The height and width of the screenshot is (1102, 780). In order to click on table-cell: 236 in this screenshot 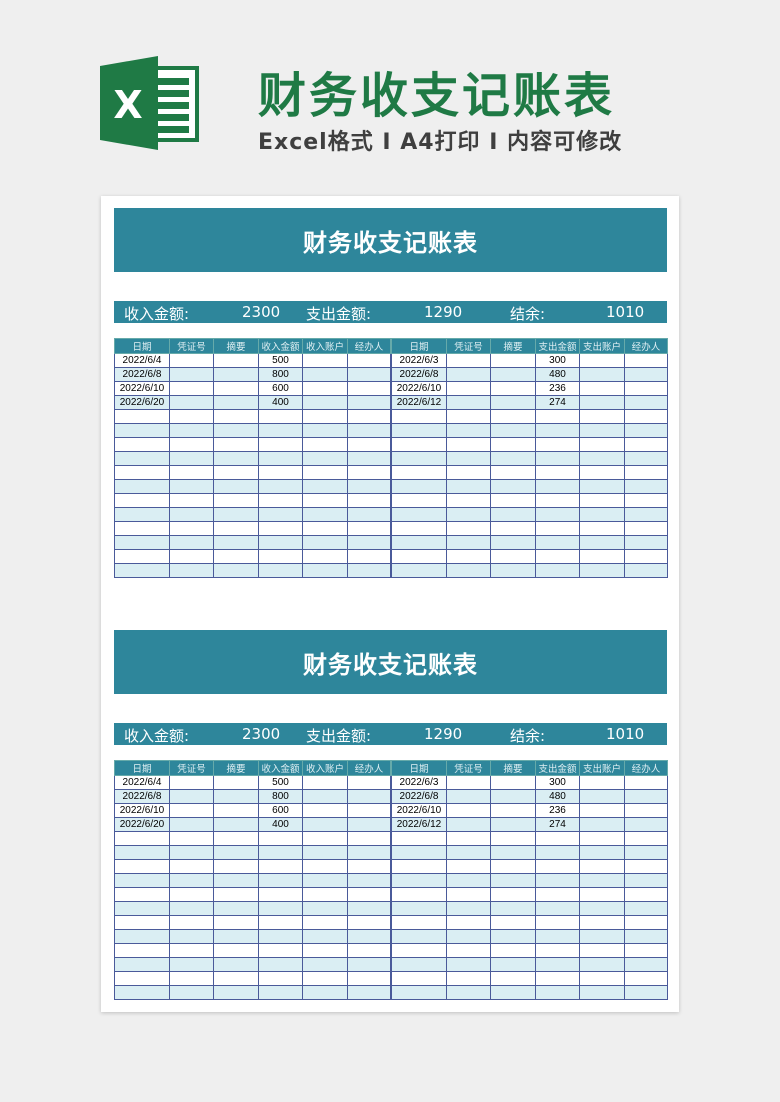, I will do `click(557, 810)`.